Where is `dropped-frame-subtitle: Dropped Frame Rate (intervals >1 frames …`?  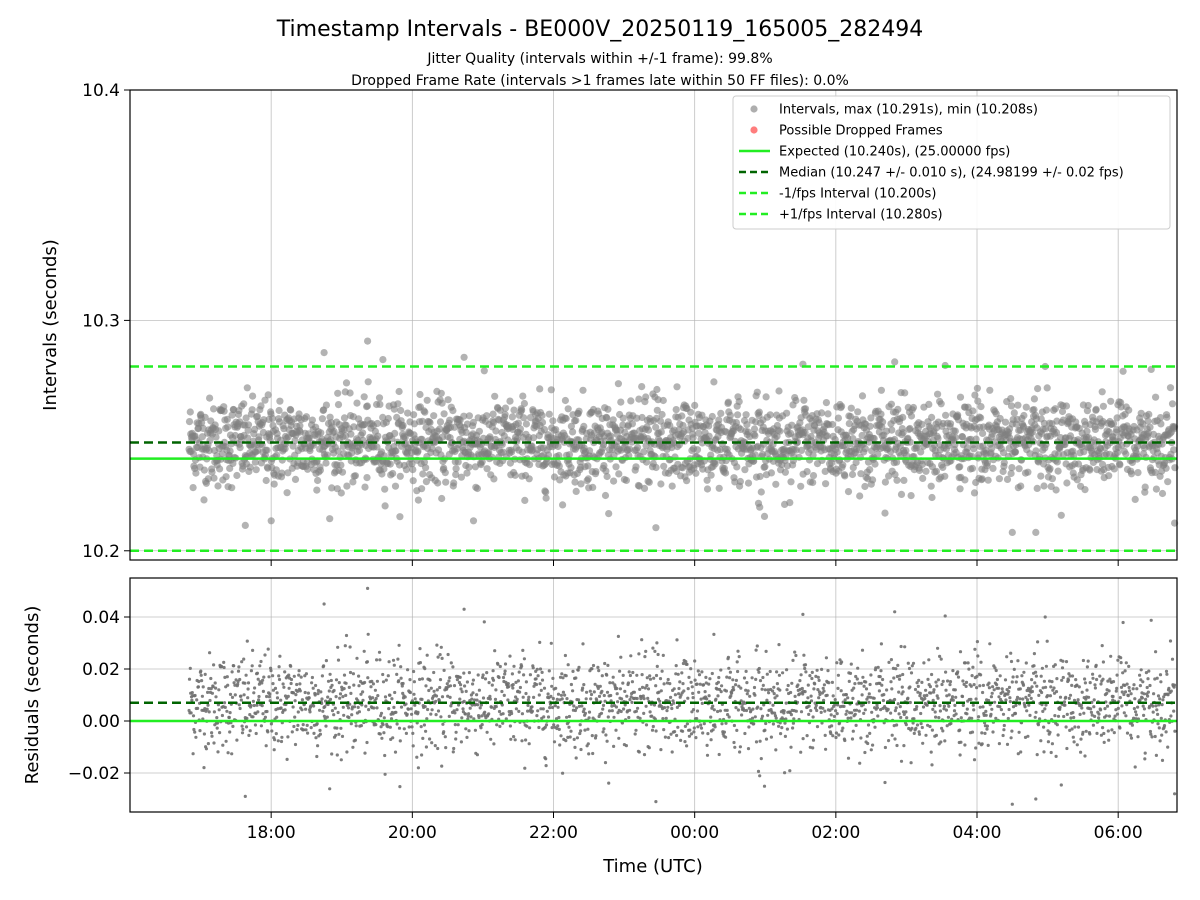
dropped-frame-subtitle: Dropped Frame Rate (intervals >1 frames … is located at coordinates (600, 81).